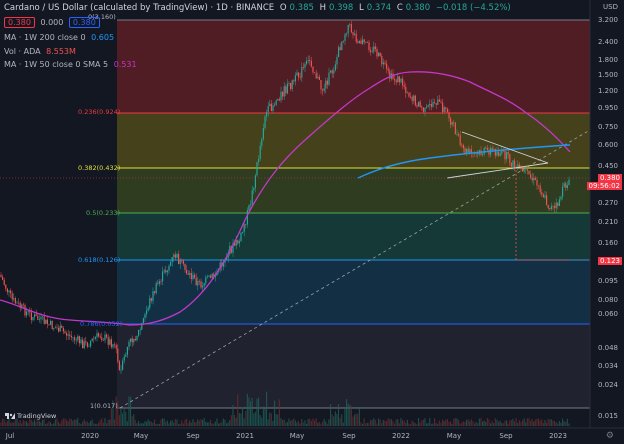 Image resolution: width=624 pixels, height=444 pixels. What do you see at coordinates (30, 416) in the screenshot?
I see `tradingview-logo: TradingView` at bounding box center [30, 416].